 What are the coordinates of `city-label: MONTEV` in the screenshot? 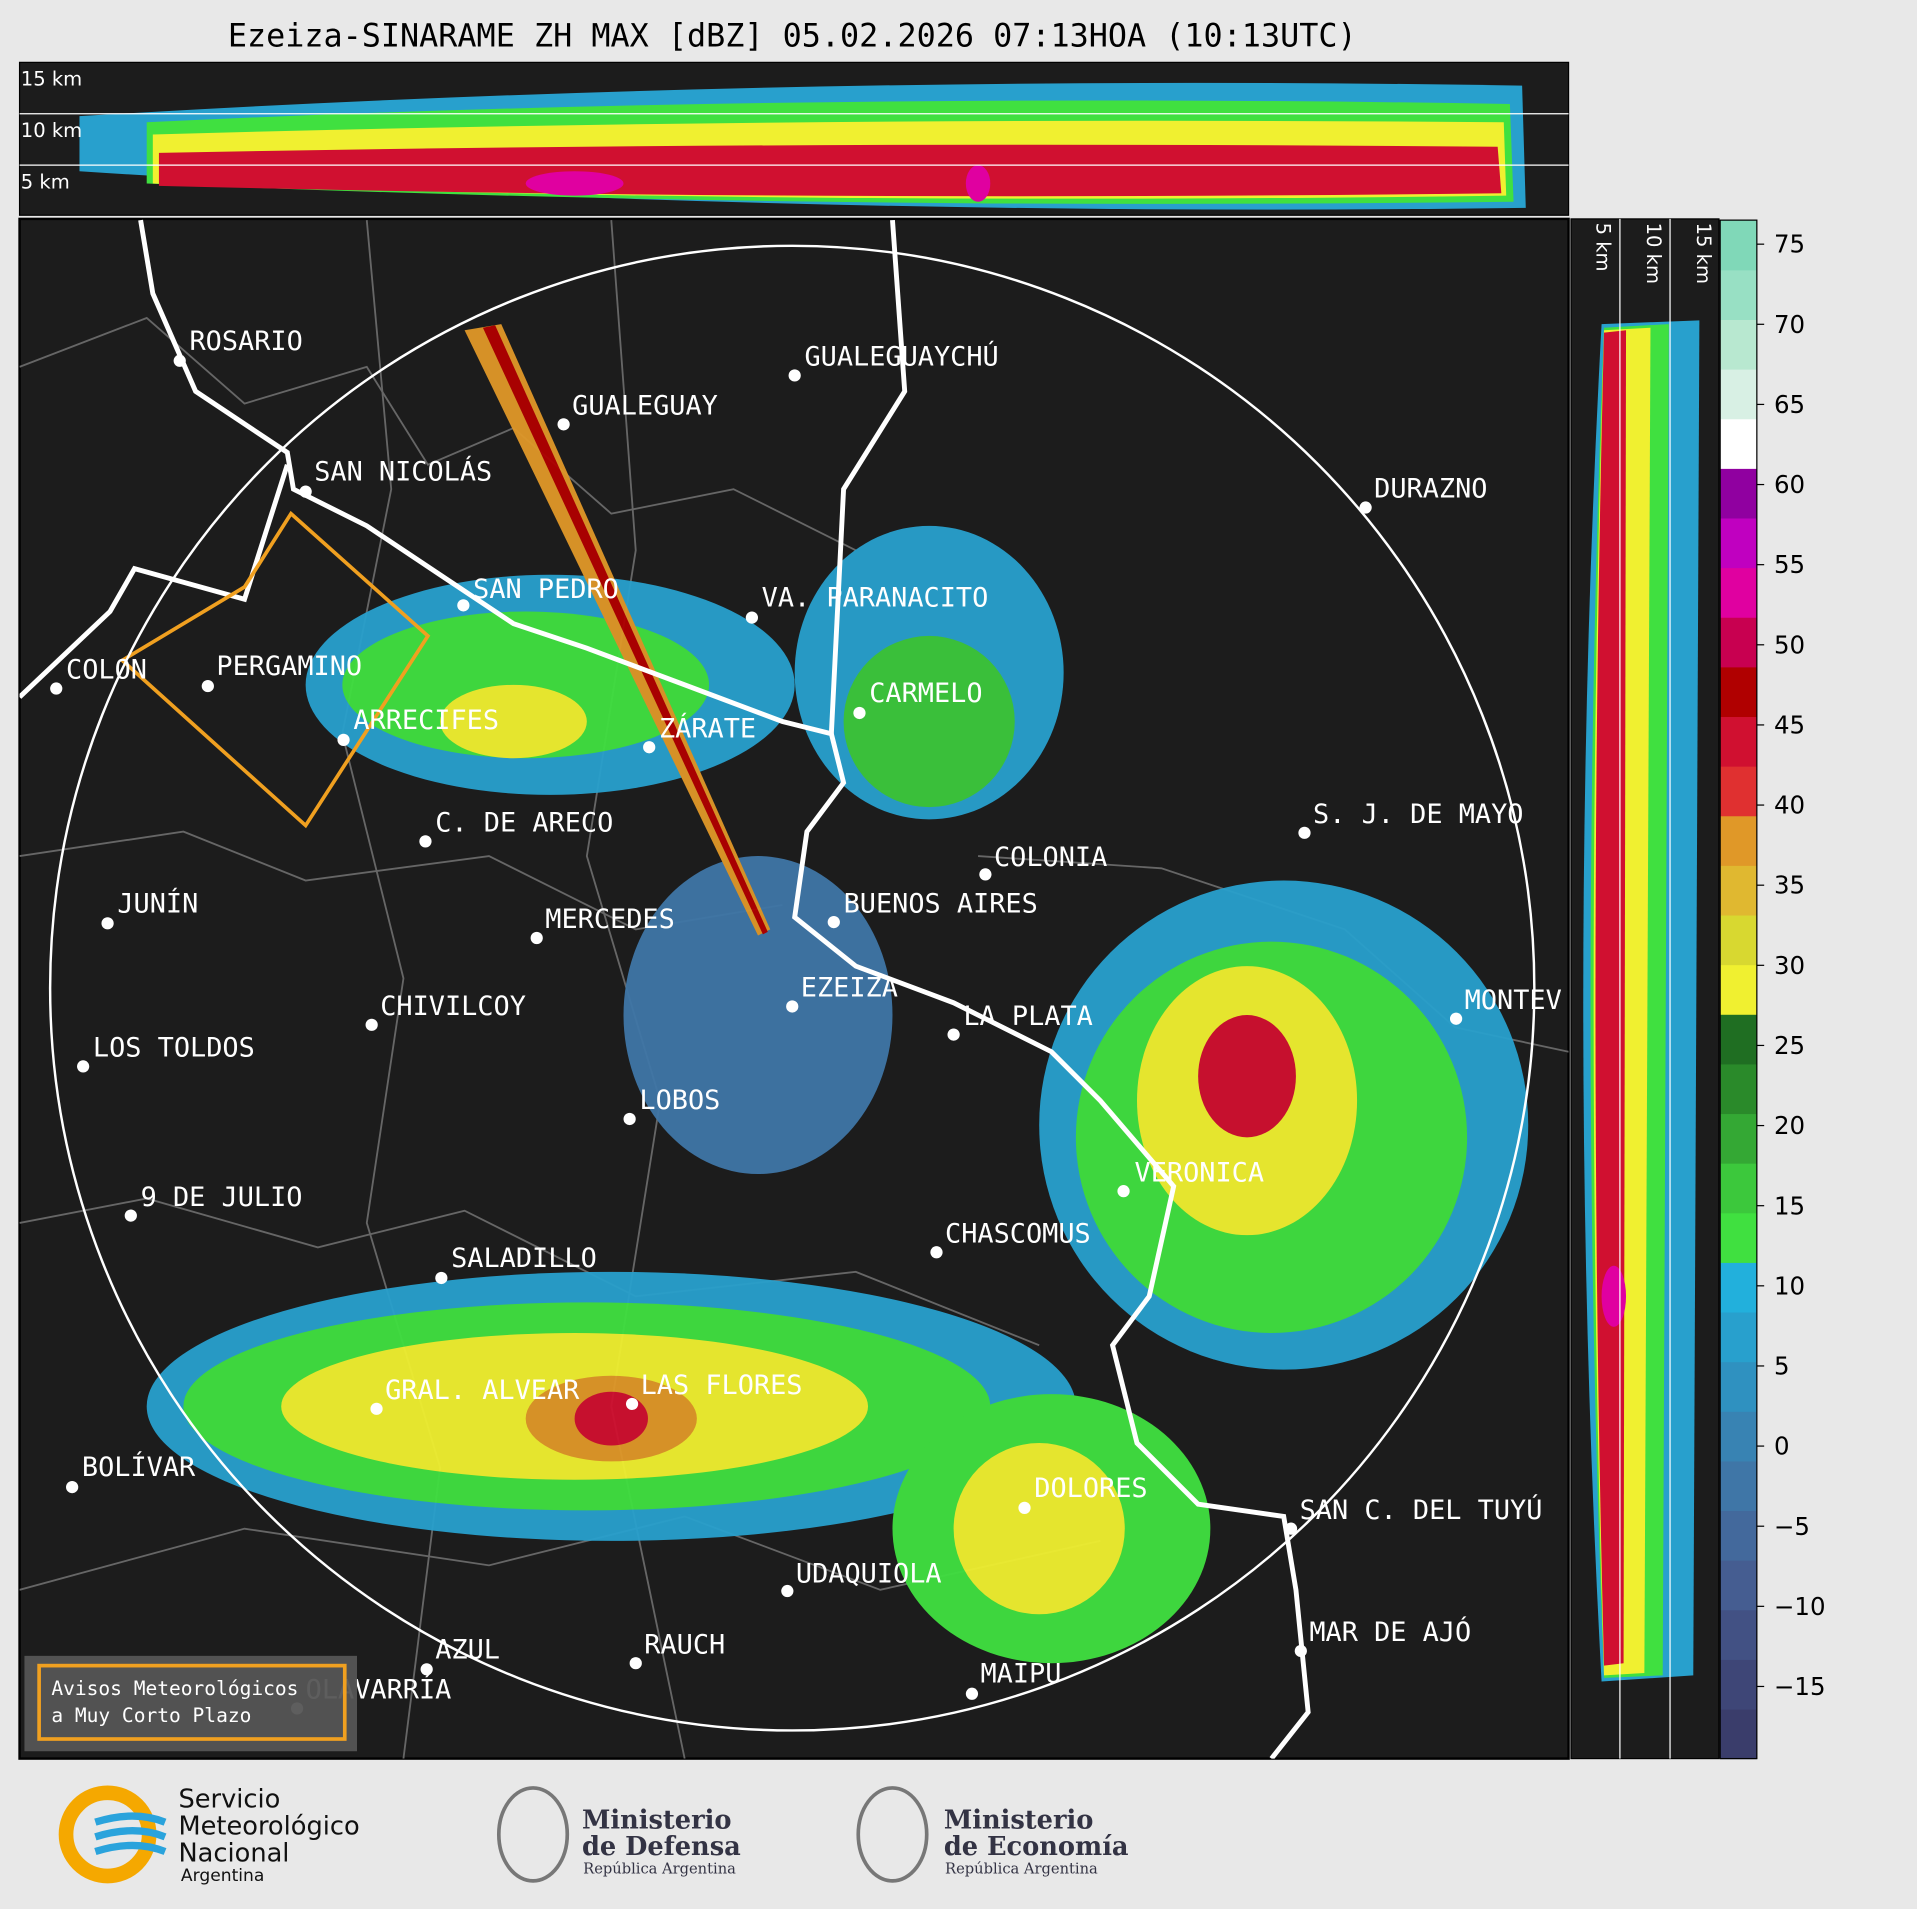 It's located at (1513, 1000).